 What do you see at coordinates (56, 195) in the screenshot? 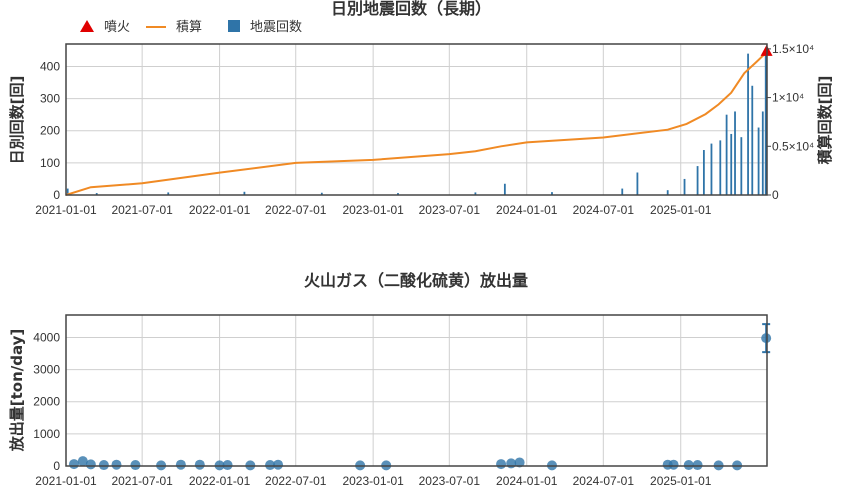
I see `chart1-y-tick-label: 0` at bounding box center [56, 195].